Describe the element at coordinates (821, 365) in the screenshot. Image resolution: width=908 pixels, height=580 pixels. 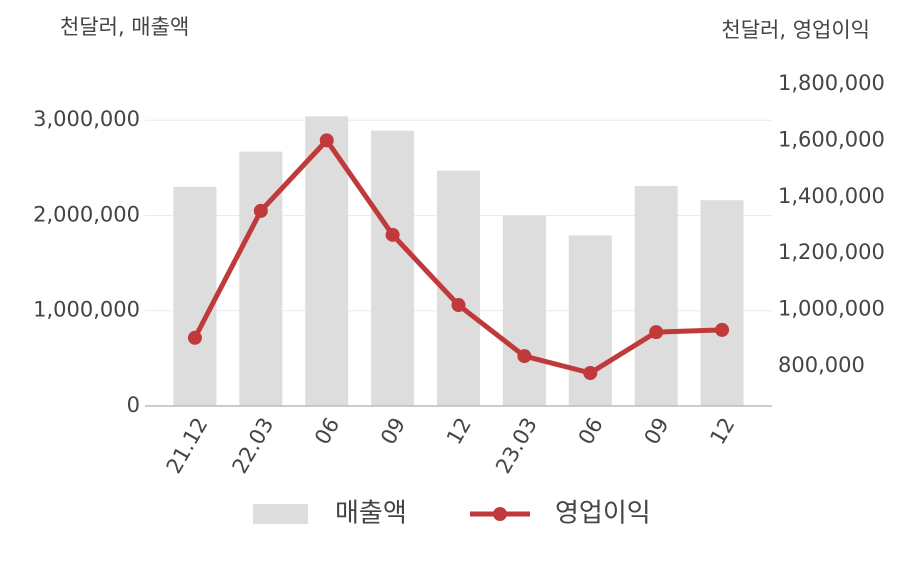
I see `y2-tick-label: 800,000` at that location.